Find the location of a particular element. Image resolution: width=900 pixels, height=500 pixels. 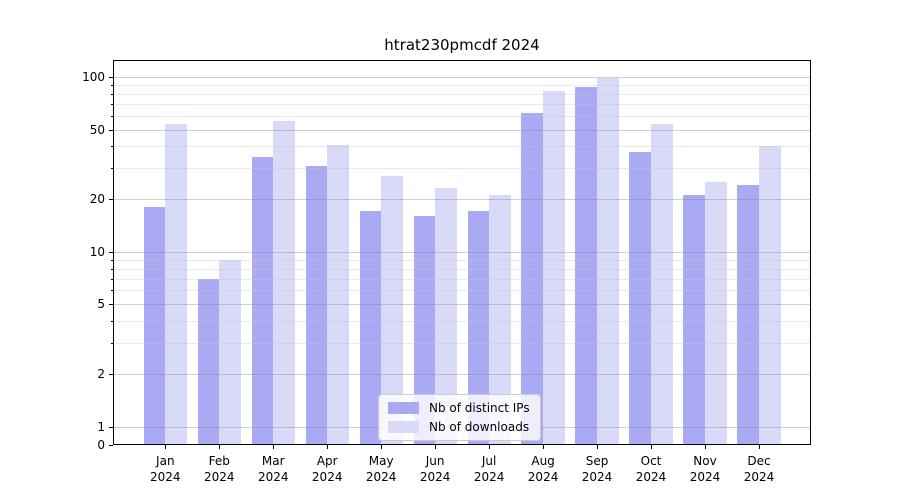

y-tick-label: 10 is located at coordinates (97, 251).